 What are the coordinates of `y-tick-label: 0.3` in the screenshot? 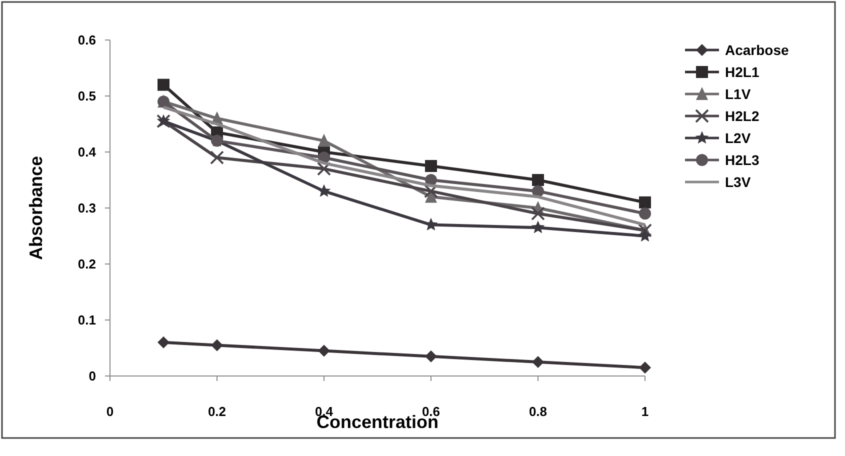 It's located at (87, 208).